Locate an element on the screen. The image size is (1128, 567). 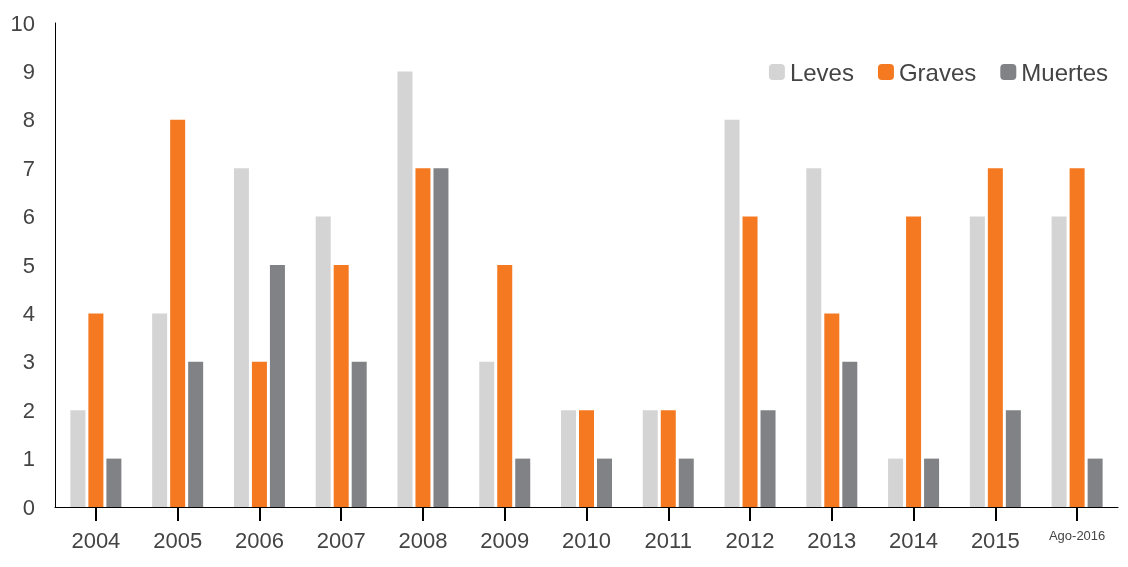
x-tick-label: 2013 is located at coordinates (832, 540).